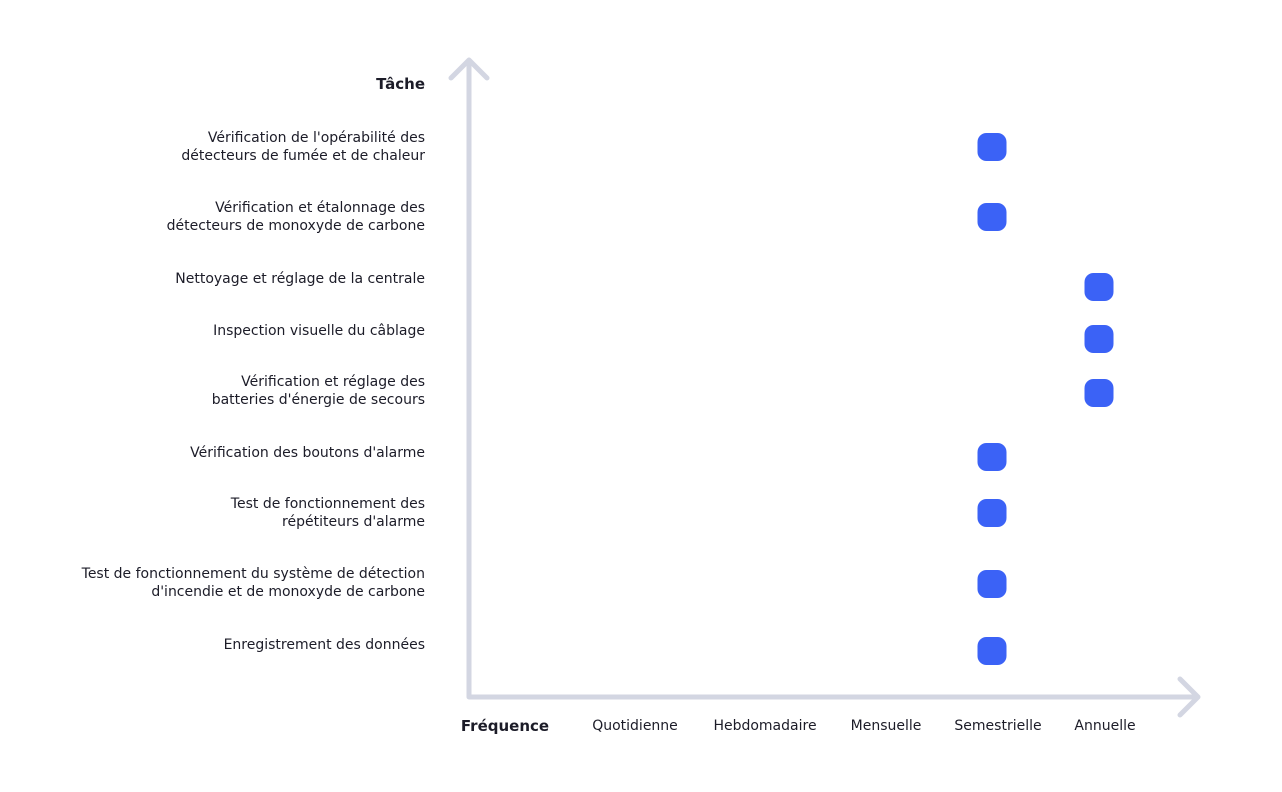 This screenshot has width=1282, height=792. Describe the element at coordinates (307, 453) in the screenshot. I see `y-tick-label: Vérification des boutons d'alarme` at that location.